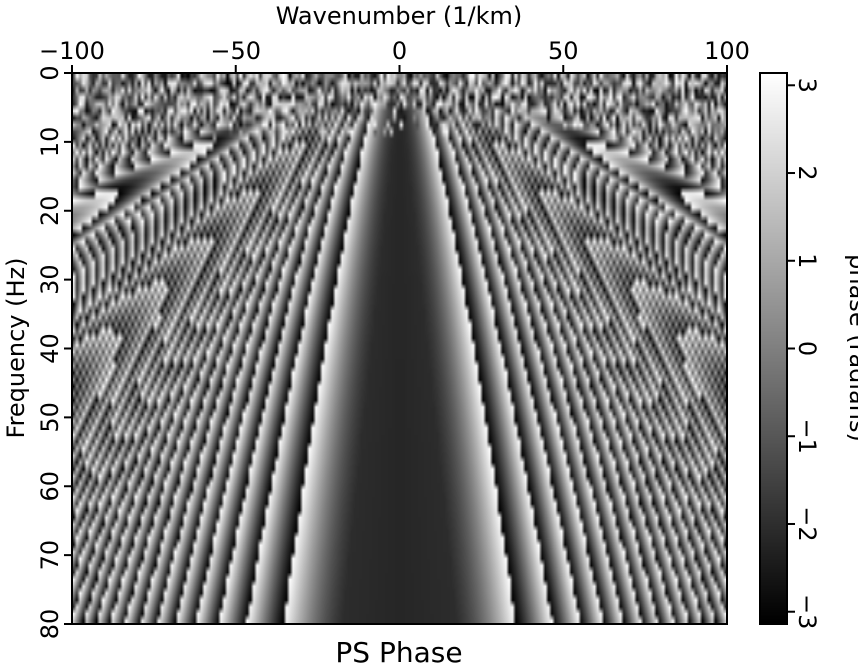 The image size is (858, 665). Describe the element at coordinates (399, 16) in the screenshot. I see `x-axis-title: Wavenumber (1/km)` at that location.